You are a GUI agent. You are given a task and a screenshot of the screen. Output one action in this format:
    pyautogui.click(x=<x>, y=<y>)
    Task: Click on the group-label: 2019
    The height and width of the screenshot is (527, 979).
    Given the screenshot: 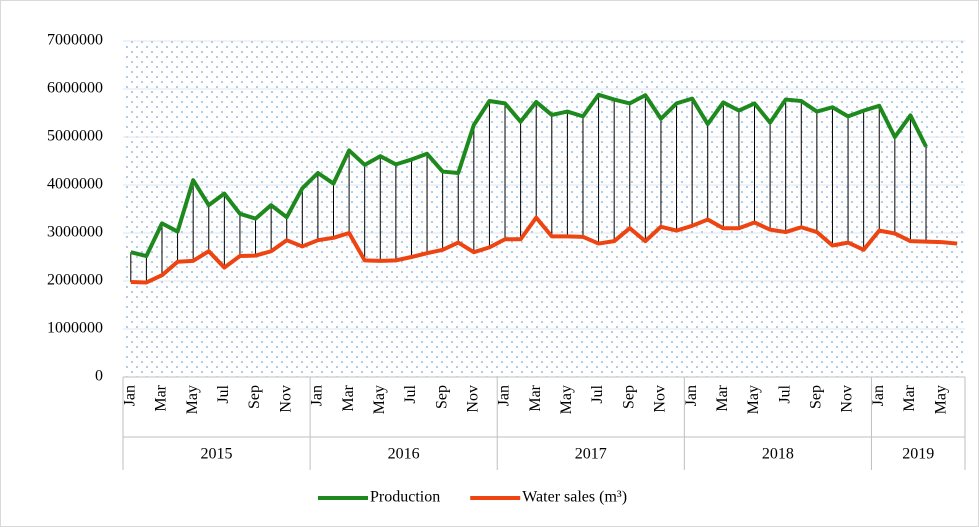 What is the action you would take?
    pyautogui.click(x=918, y=454)
    